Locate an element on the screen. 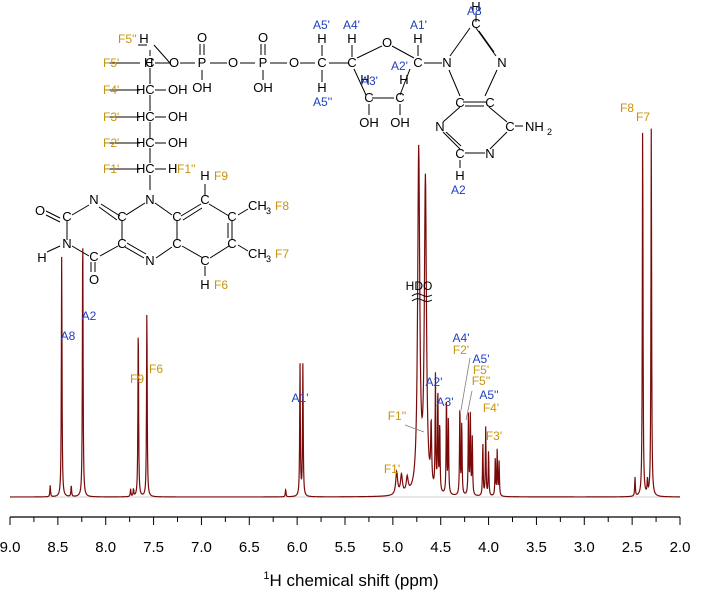 The height and width of the screenshot is (599, 702). x-tick-label: 8.5 is located at coordinates (57, 547).